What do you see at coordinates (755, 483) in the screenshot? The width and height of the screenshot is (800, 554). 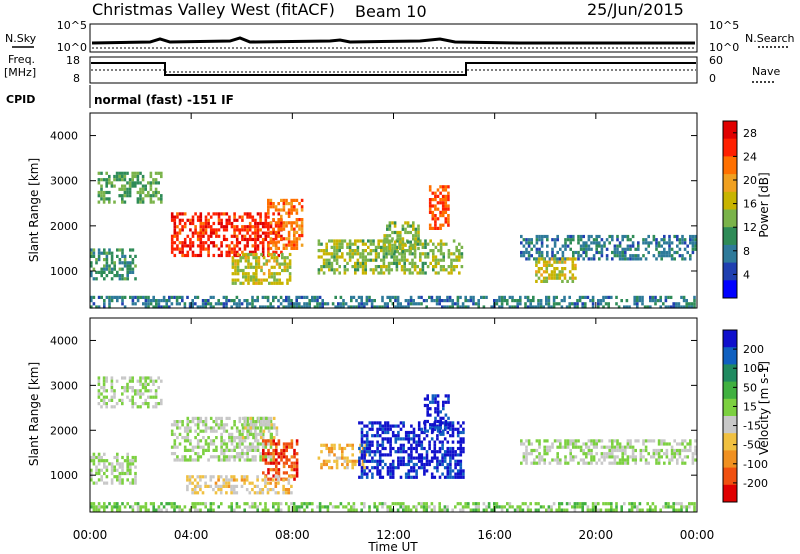 I see `velocity-colorbar-tick-label: -200` at bounding box center [755, 483].